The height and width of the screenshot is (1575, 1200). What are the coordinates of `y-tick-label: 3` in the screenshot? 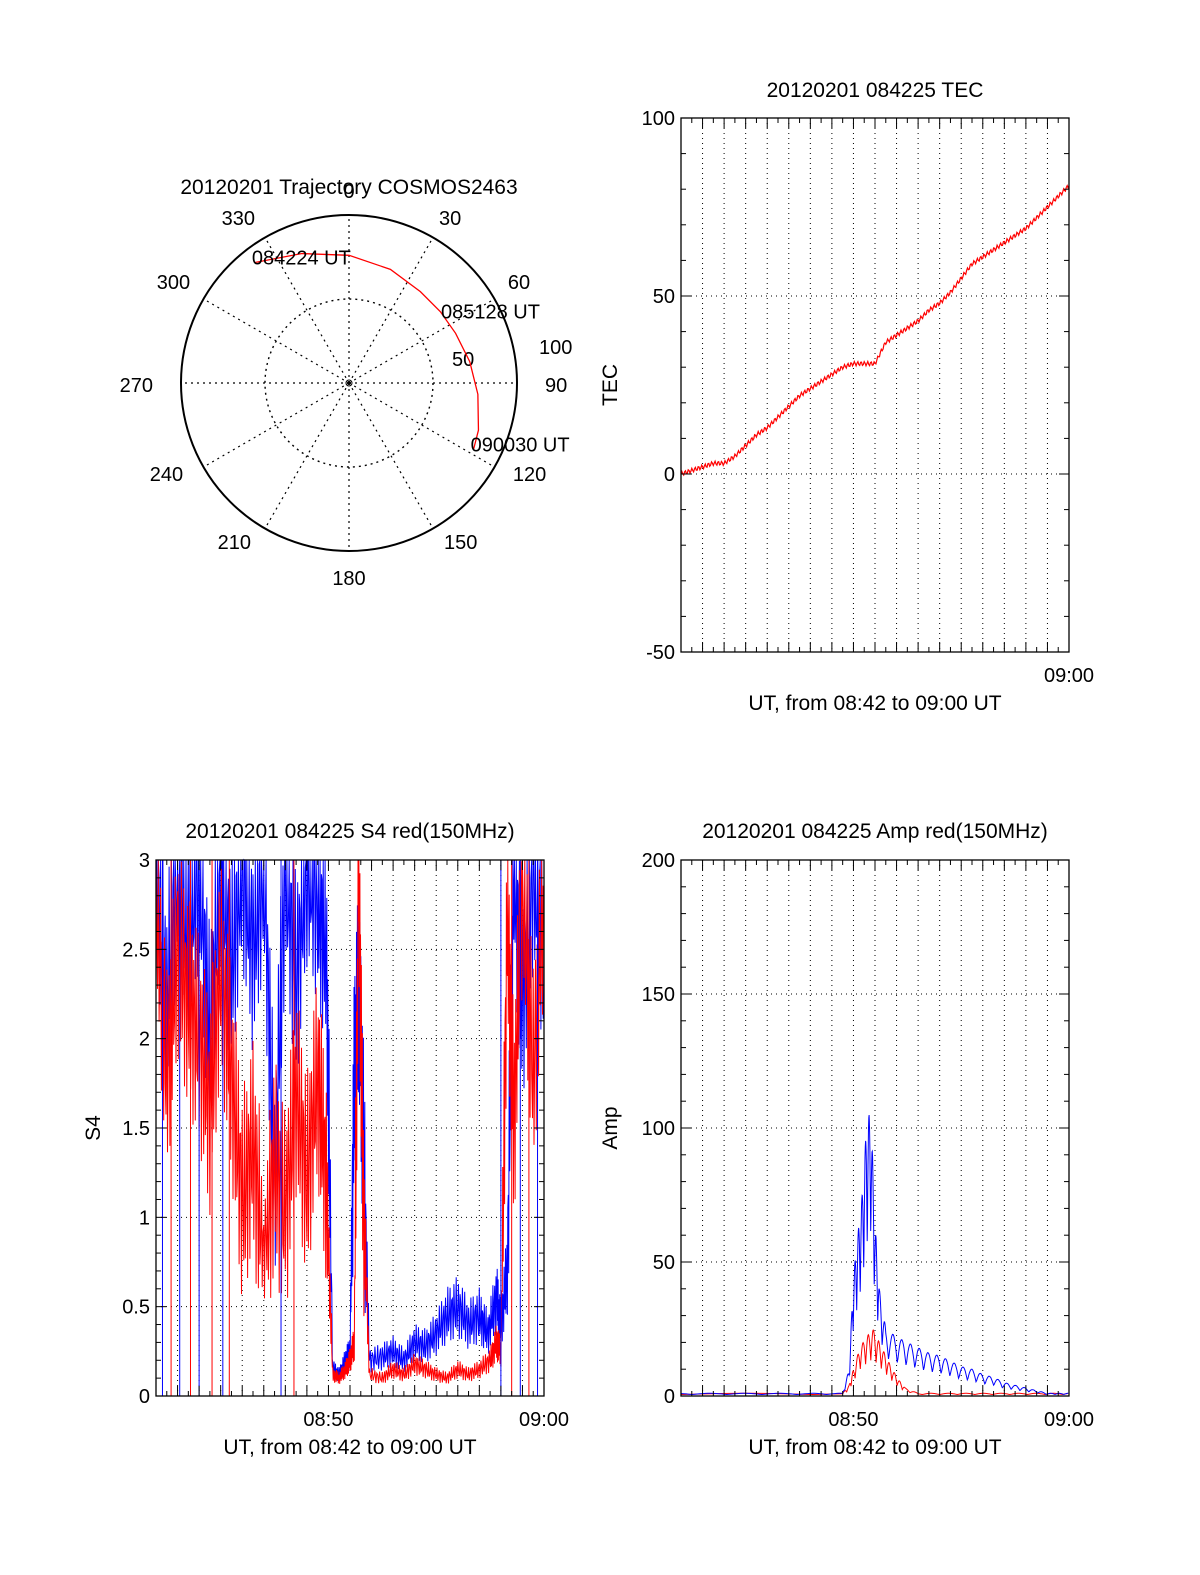 It's located at (144, 861).